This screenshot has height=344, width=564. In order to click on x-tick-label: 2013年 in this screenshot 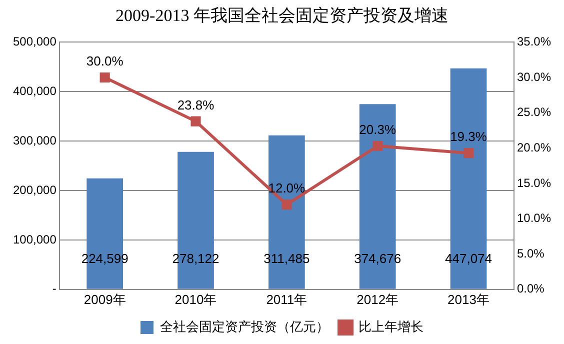, I will do `click(469, 299)`.